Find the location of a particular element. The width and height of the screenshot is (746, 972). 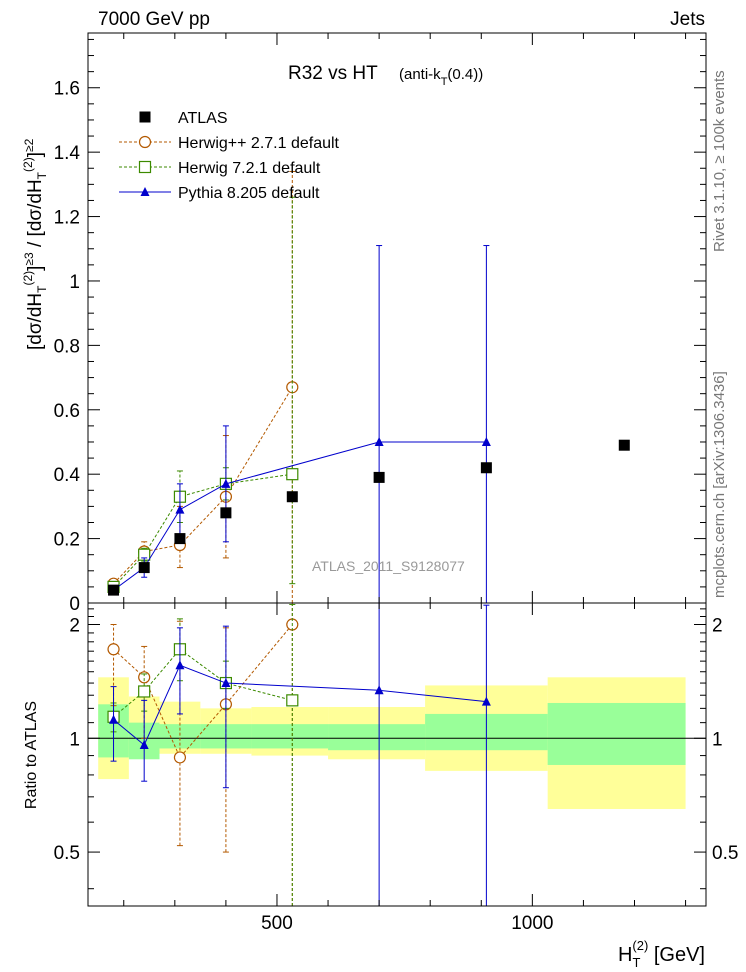

y-tick-label: 1.4 is located at coordinates (67, 153).